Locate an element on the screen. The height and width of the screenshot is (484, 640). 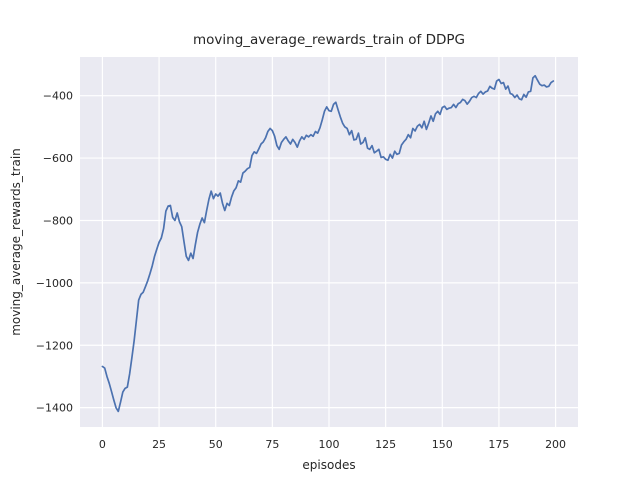
x-tick-label: 0 is located at coordinates (102, 444).